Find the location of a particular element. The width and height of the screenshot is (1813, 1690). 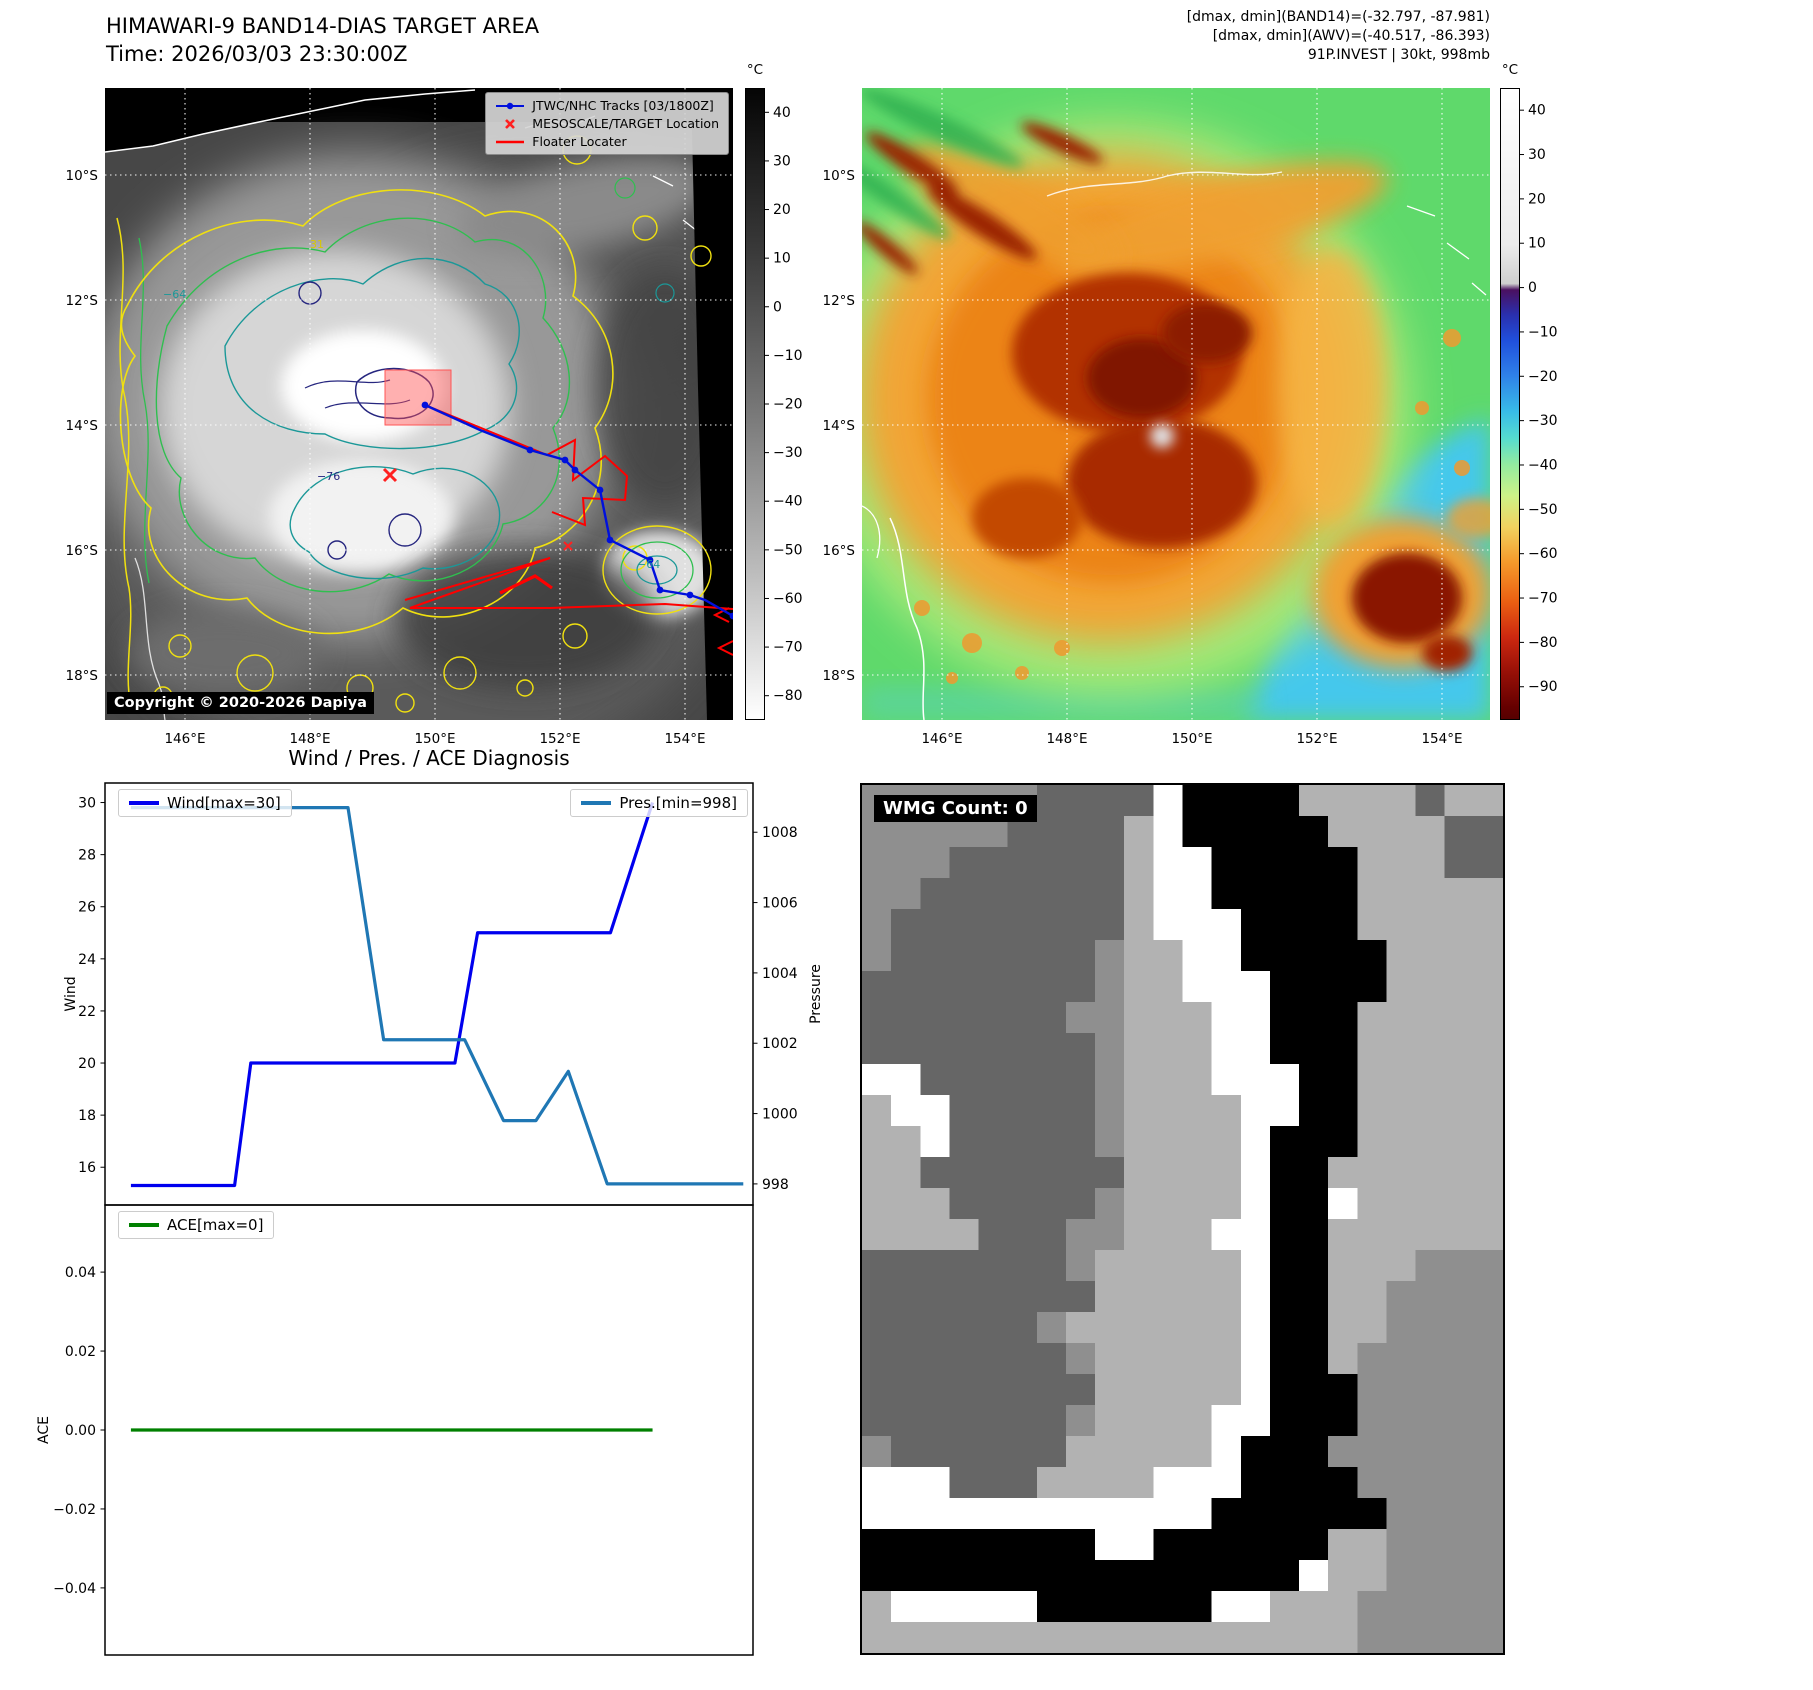

awv-satellite-art is located at coordinates (1176, 404).